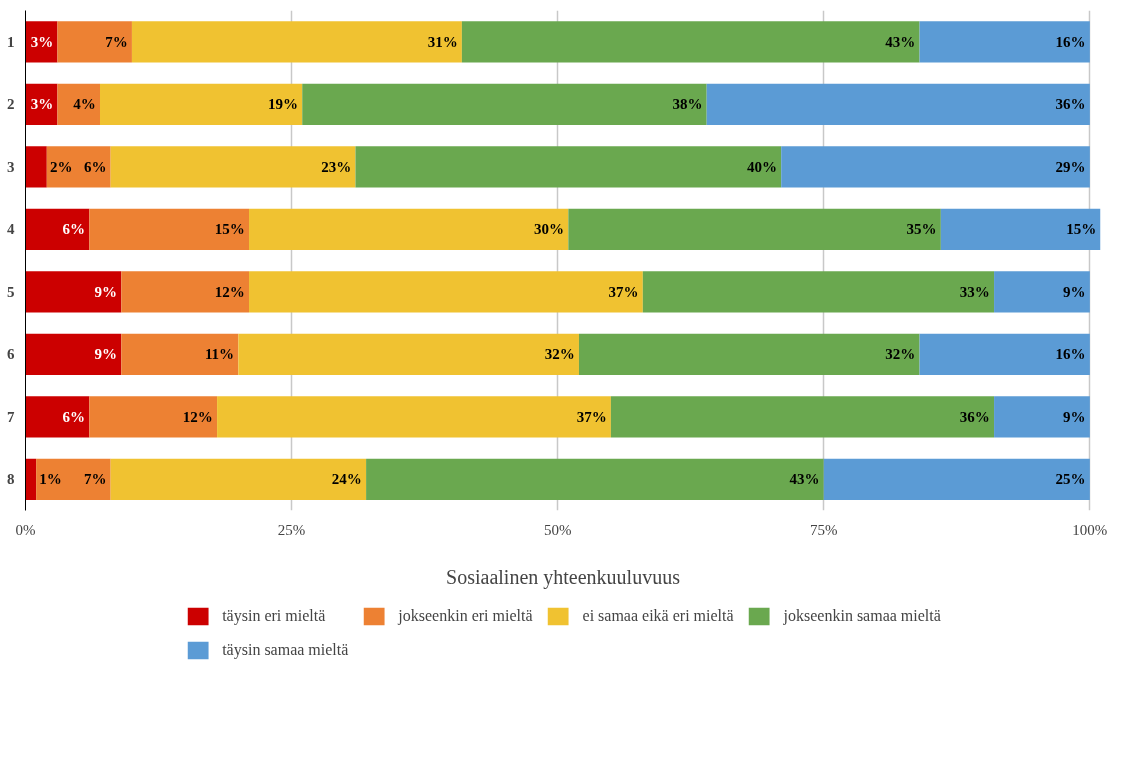 The image size is (1145, 783). What do you see at coordinates (465, 615) in the screenshot?
I see `legend-label: jokseenkin eri mieltä` at bounding box center [465, 615].